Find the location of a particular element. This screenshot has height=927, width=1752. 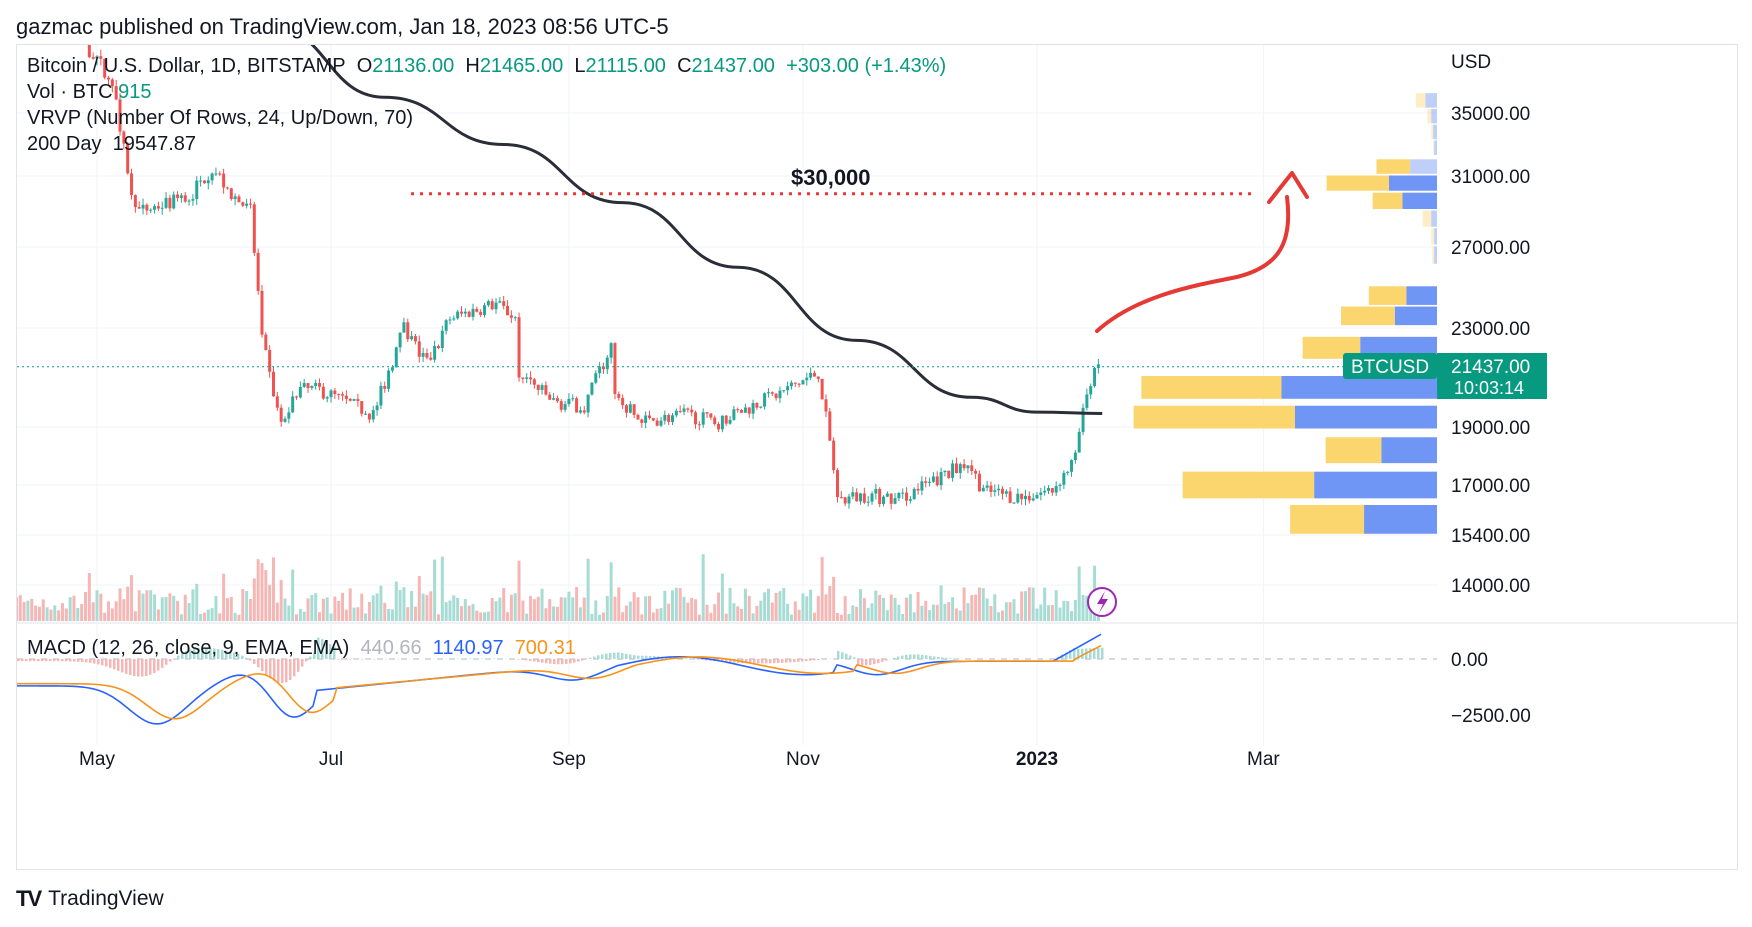

ma-value: 19547.87 is located at coordinates (154, 144).